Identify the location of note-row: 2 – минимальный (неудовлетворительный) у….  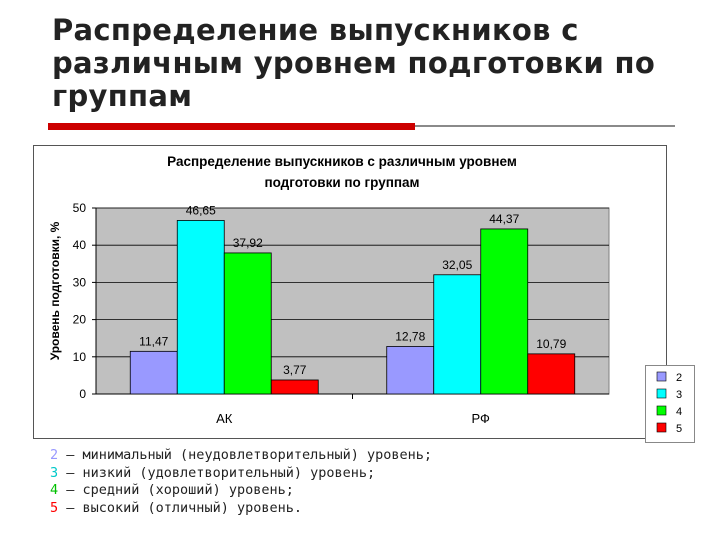
(241, 456).